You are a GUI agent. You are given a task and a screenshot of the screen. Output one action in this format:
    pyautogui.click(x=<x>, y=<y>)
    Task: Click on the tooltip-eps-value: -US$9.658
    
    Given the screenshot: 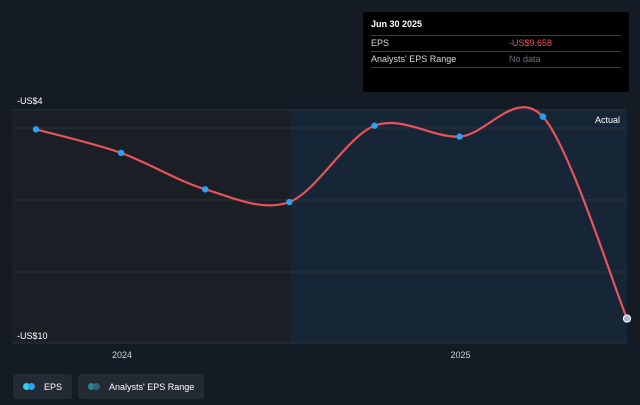 What is the action you would take?
    pyautogui.click(x=531, y=43)
    